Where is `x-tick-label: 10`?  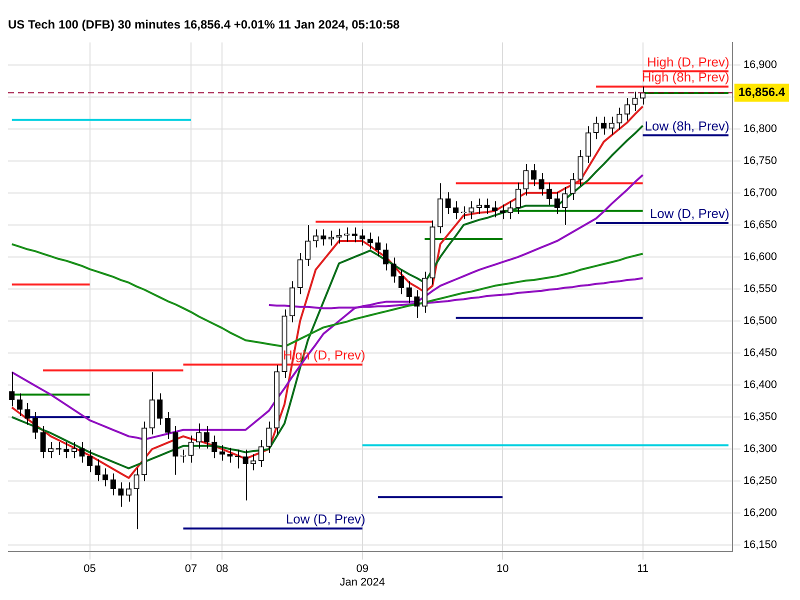
x-tick-label: 10 is located at coordinates (502, 569).